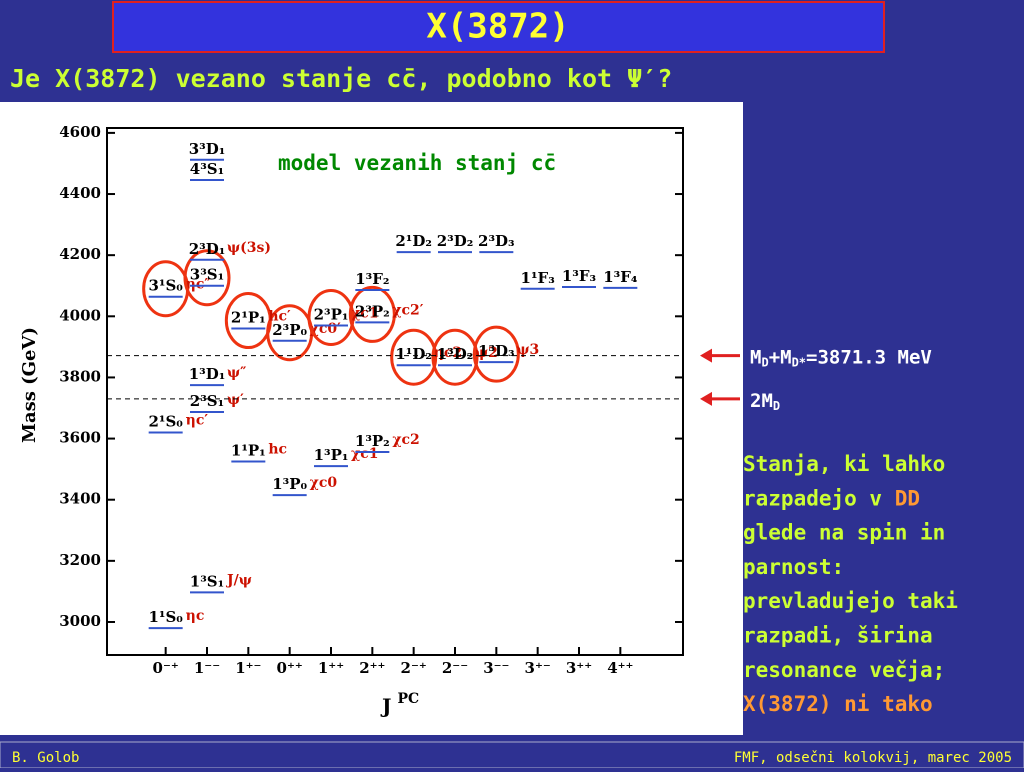  I want to click on level-label: 3³S₁, so click(207, 275).